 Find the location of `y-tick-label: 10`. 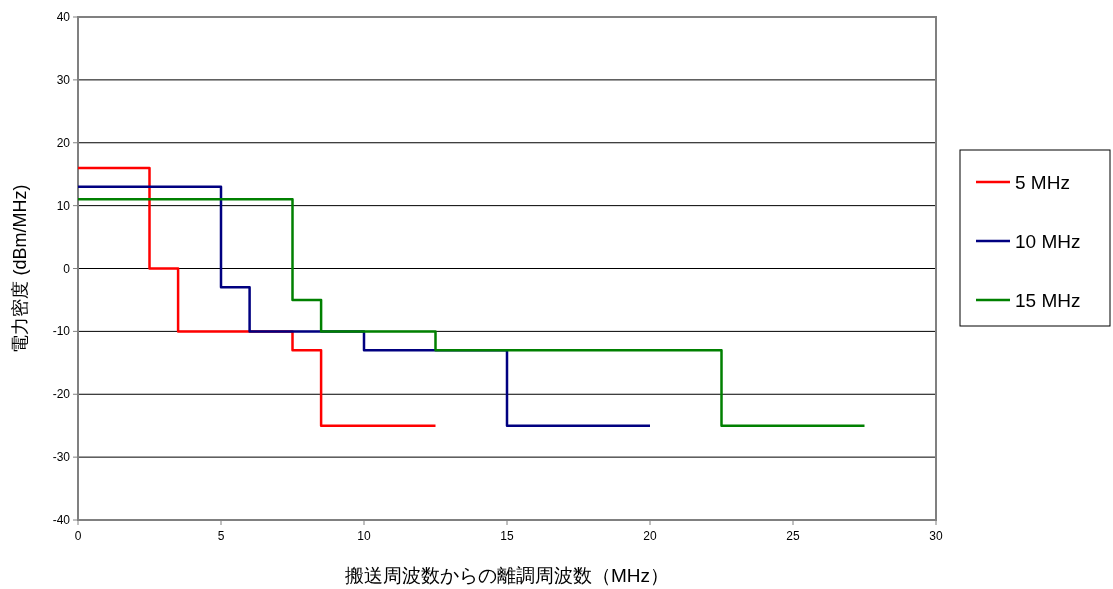

y-tick-label: 10 is located at coordinates (63, 205).